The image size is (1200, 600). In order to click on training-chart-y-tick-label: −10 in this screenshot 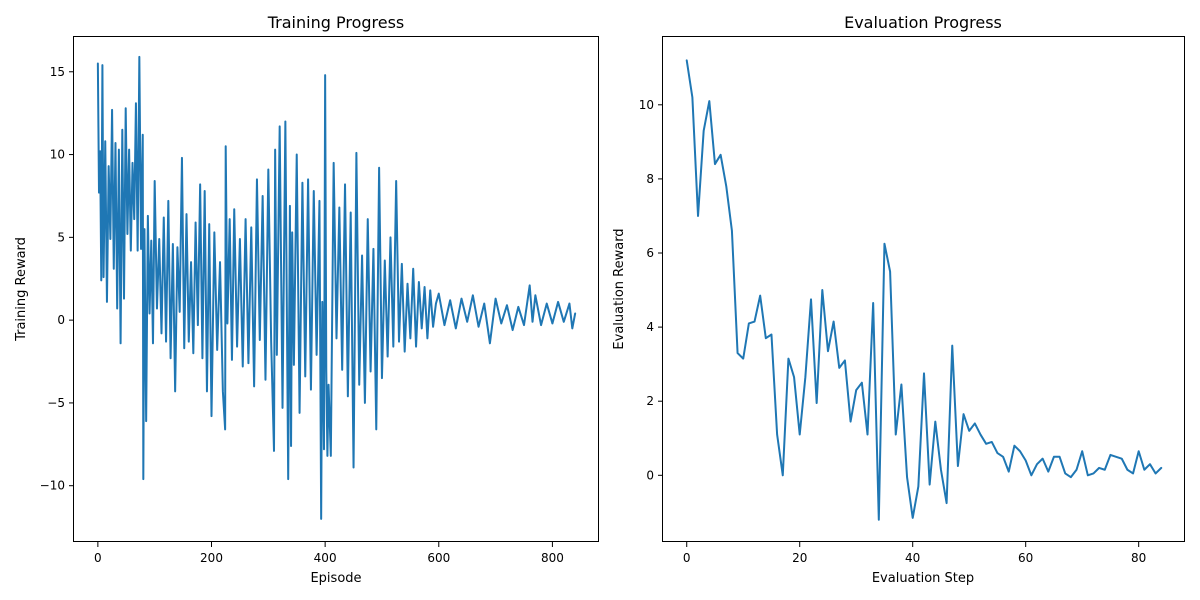, I will do `click(52, 486)`.